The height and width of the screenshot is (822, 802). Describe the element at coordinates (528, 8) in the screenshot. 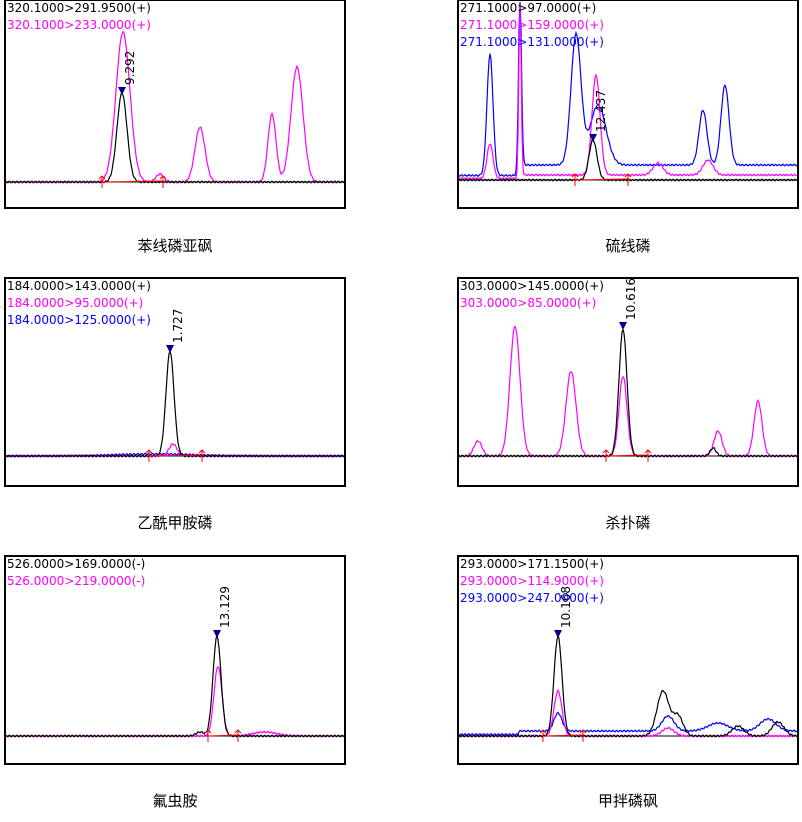

I see `legend-entry: 271.1000>97.0000(+)` at that location.